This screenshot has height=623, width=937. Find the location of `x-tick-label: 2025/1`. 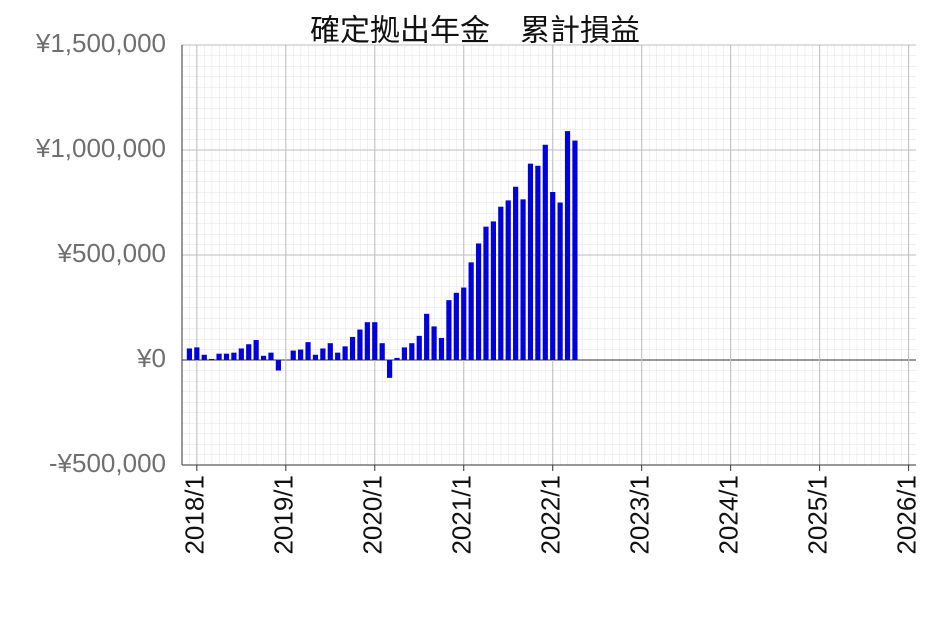

x-tick-label: 2025/1 is located at coordinates (817, 515).